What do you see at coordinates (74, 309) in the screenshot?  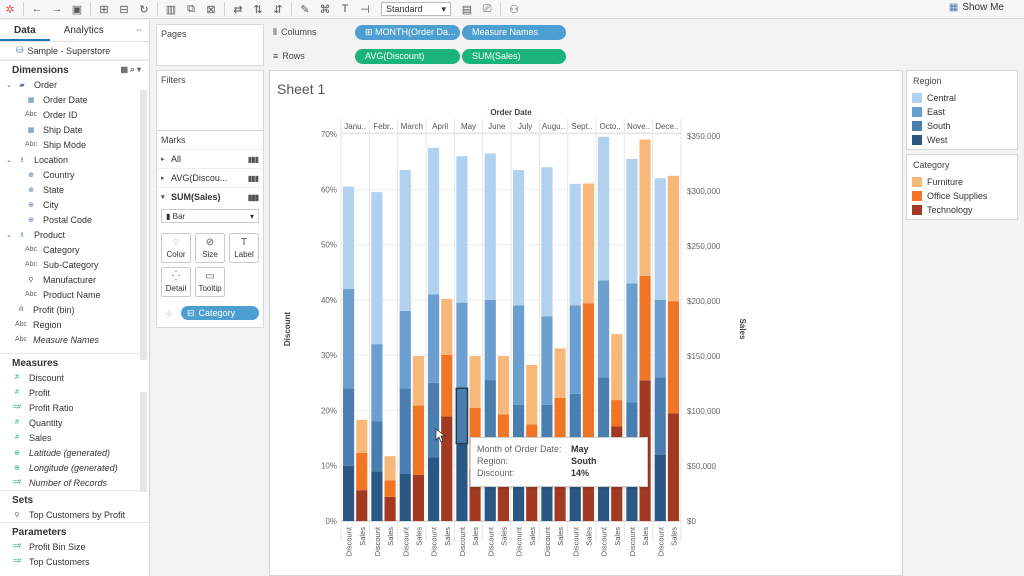 I see `field-item: ılı Profit (bin)` at bounding box center [74, 309].